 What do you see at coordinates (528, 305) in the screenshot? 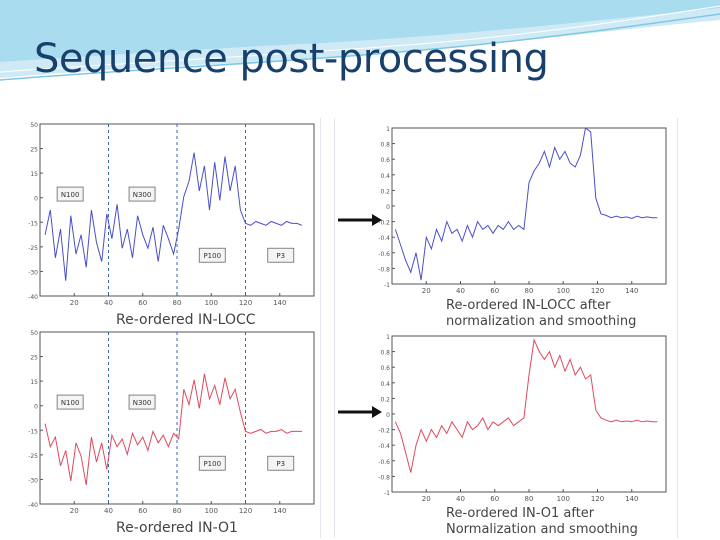
I see `caption-norm-in-locc-line1: Re-ordered IN-LOCC after` at bounding box center [528, 305].